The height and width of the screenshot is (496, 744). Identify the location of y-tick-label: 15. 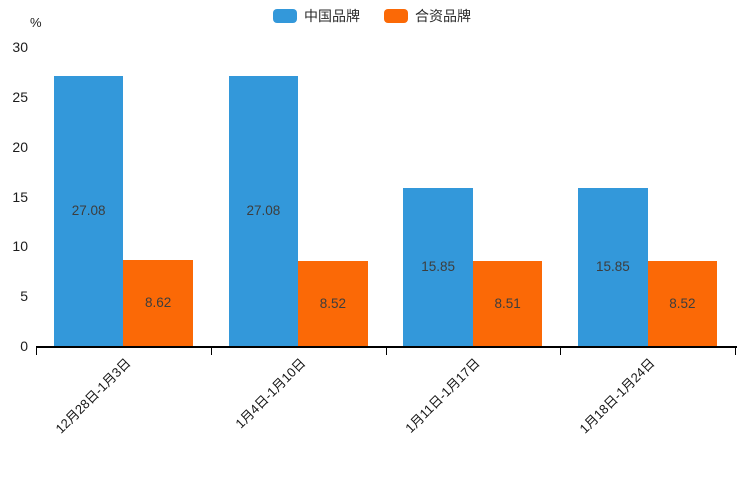
(20, 196).